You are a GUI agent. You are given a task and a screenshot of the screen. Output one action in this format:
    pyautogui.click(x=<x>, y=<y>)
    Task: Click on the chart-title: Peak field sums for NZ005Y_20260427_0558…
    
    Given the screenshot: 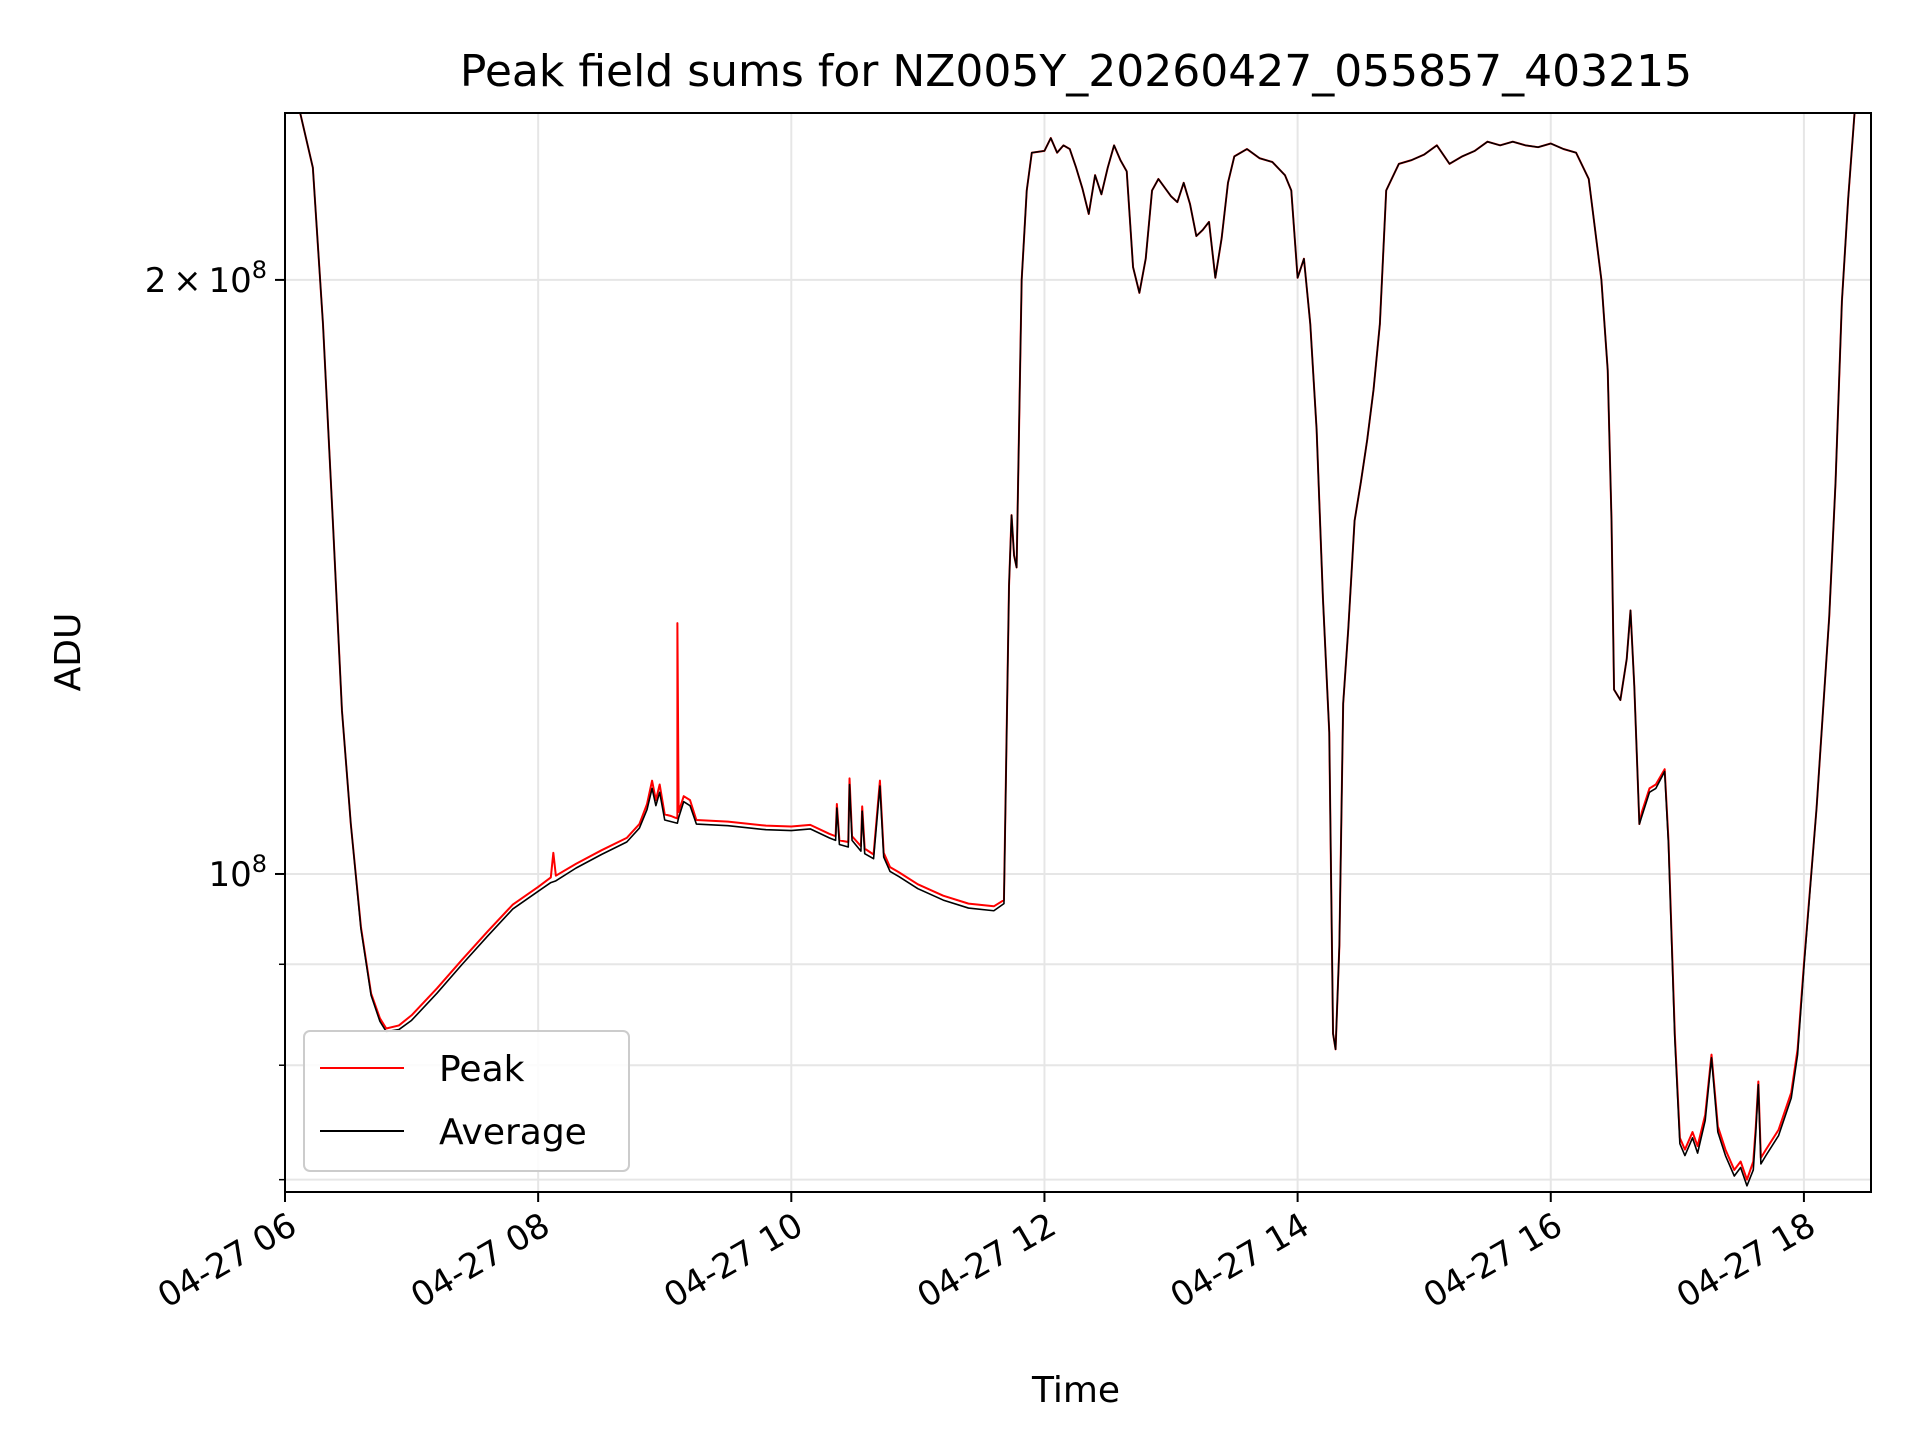 What is the action you would take?
    pyautogui.click(x=1076, y=71)
    